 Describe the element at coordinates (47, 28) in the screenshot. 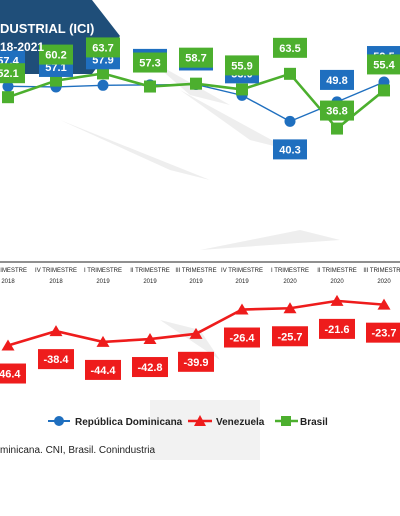

I see `chart-title-line1: DUSTRIAL (ICI)` at that location.